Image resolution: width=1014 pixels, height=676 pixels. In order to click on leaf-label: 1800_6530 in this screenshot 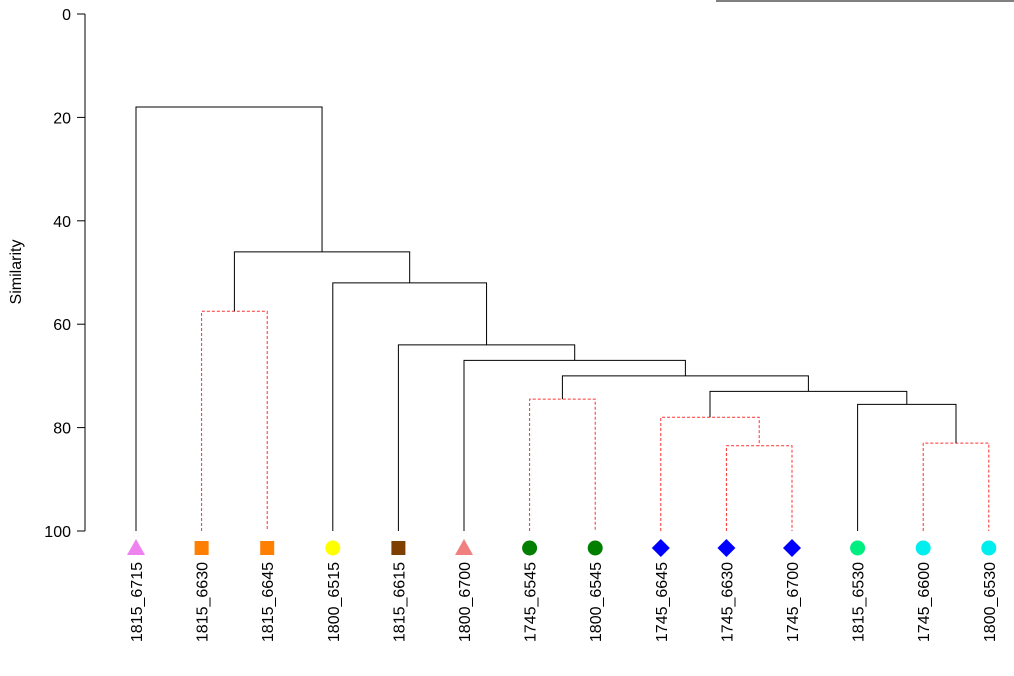, I will do `click(990, 602)`.